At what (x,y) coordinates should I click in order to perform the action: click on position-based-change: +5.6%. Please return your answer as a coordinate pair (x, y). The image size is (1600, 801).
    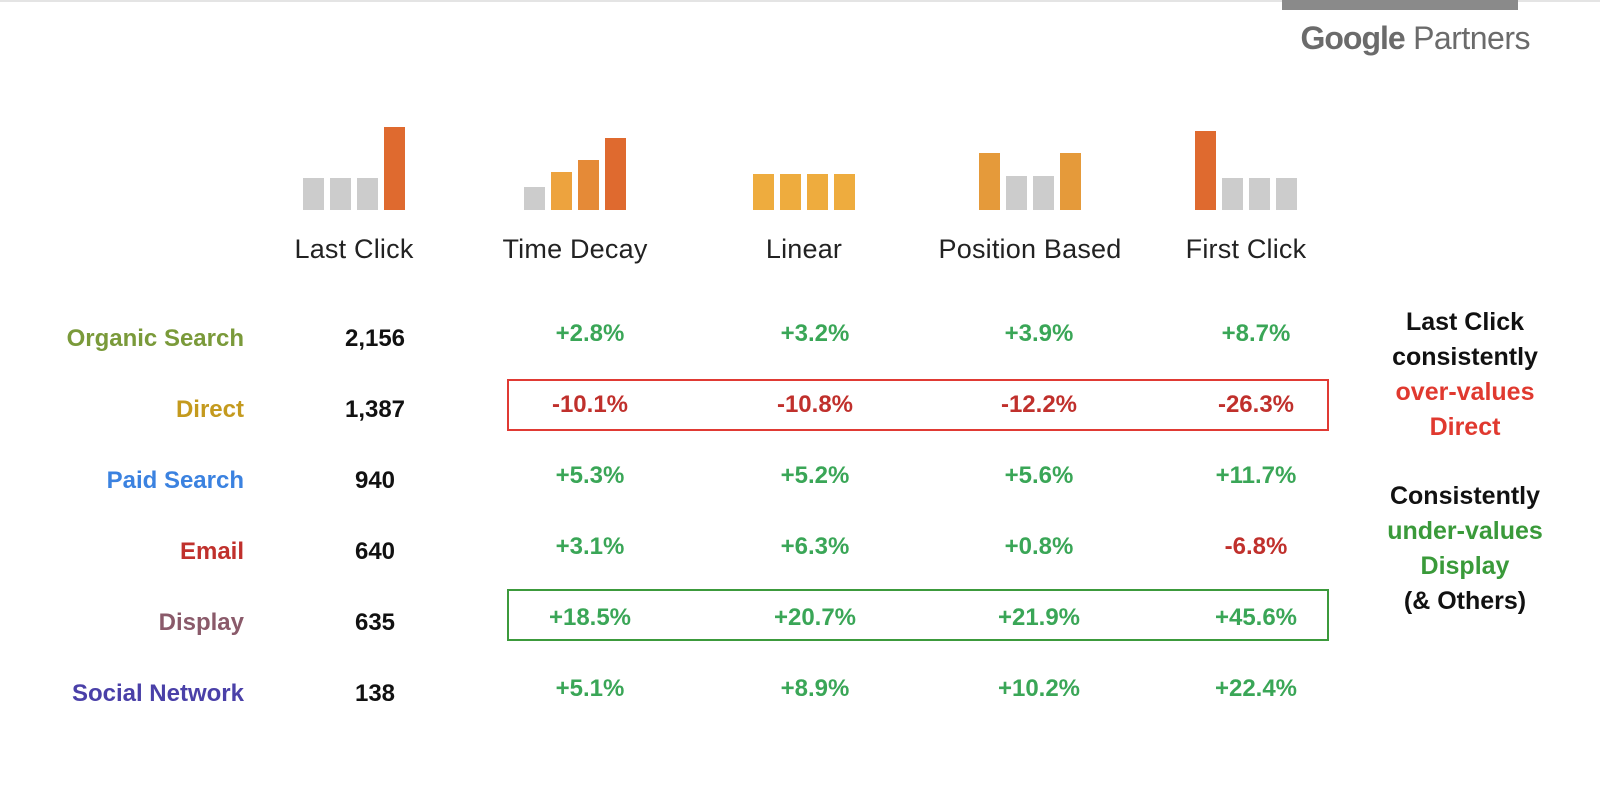
    Looking at the image, I should click on (1039, 475).